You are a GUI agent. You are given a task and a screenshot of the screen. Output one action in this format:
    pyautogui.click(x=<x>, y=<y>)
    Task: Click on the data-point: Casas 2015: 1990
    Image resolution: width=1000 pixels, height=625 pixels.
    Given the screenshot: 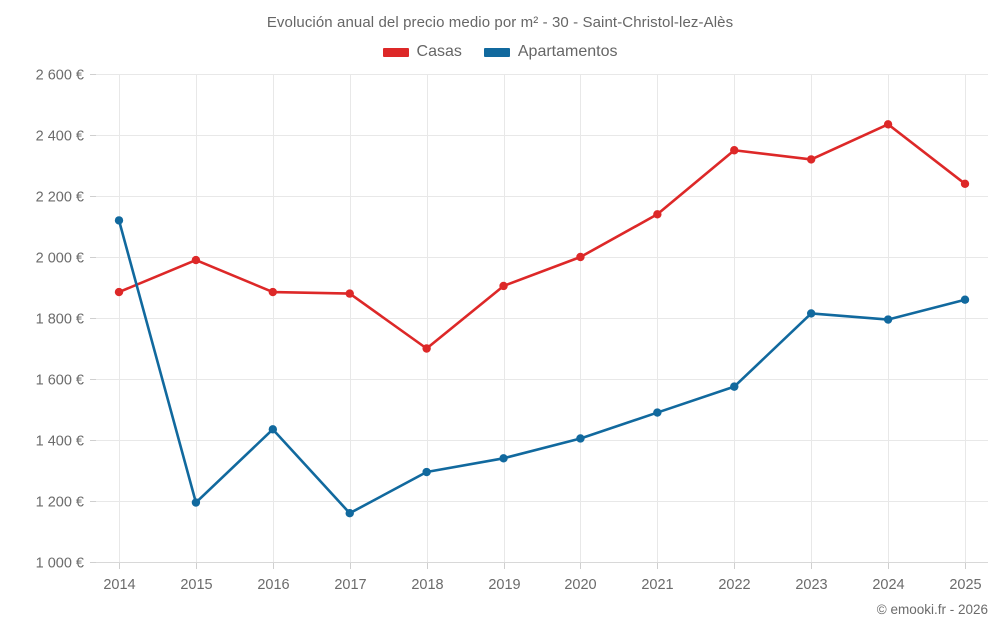 What is the action you would take?
    pyautogui.click(x=196, y=260)
    